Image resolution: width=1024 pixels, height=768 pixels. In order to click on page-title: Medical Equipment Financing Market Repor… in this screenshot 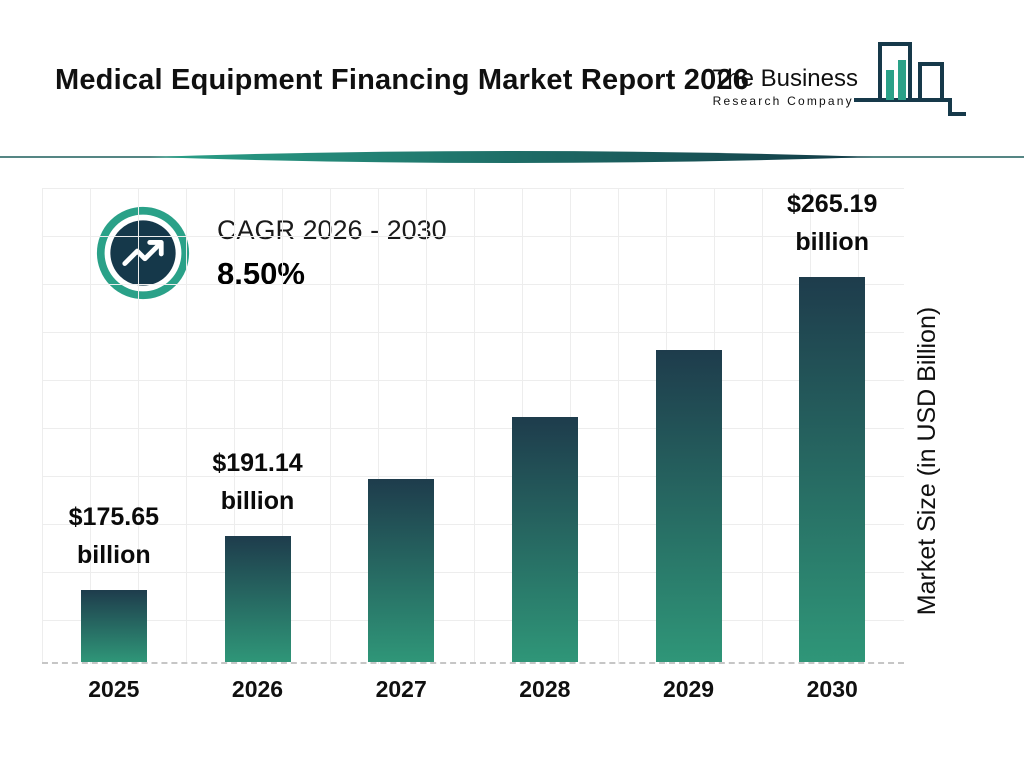, I will do `click(402, 80)`.